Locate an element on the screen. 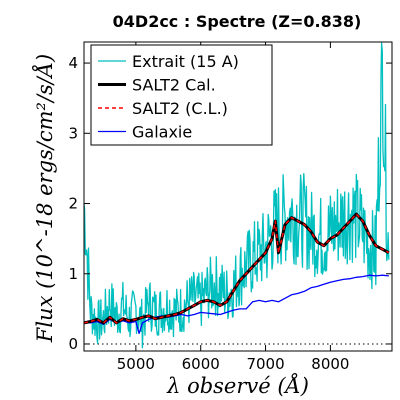  legend-label: SALT2 Cal. is located at coordinates (174, 85).